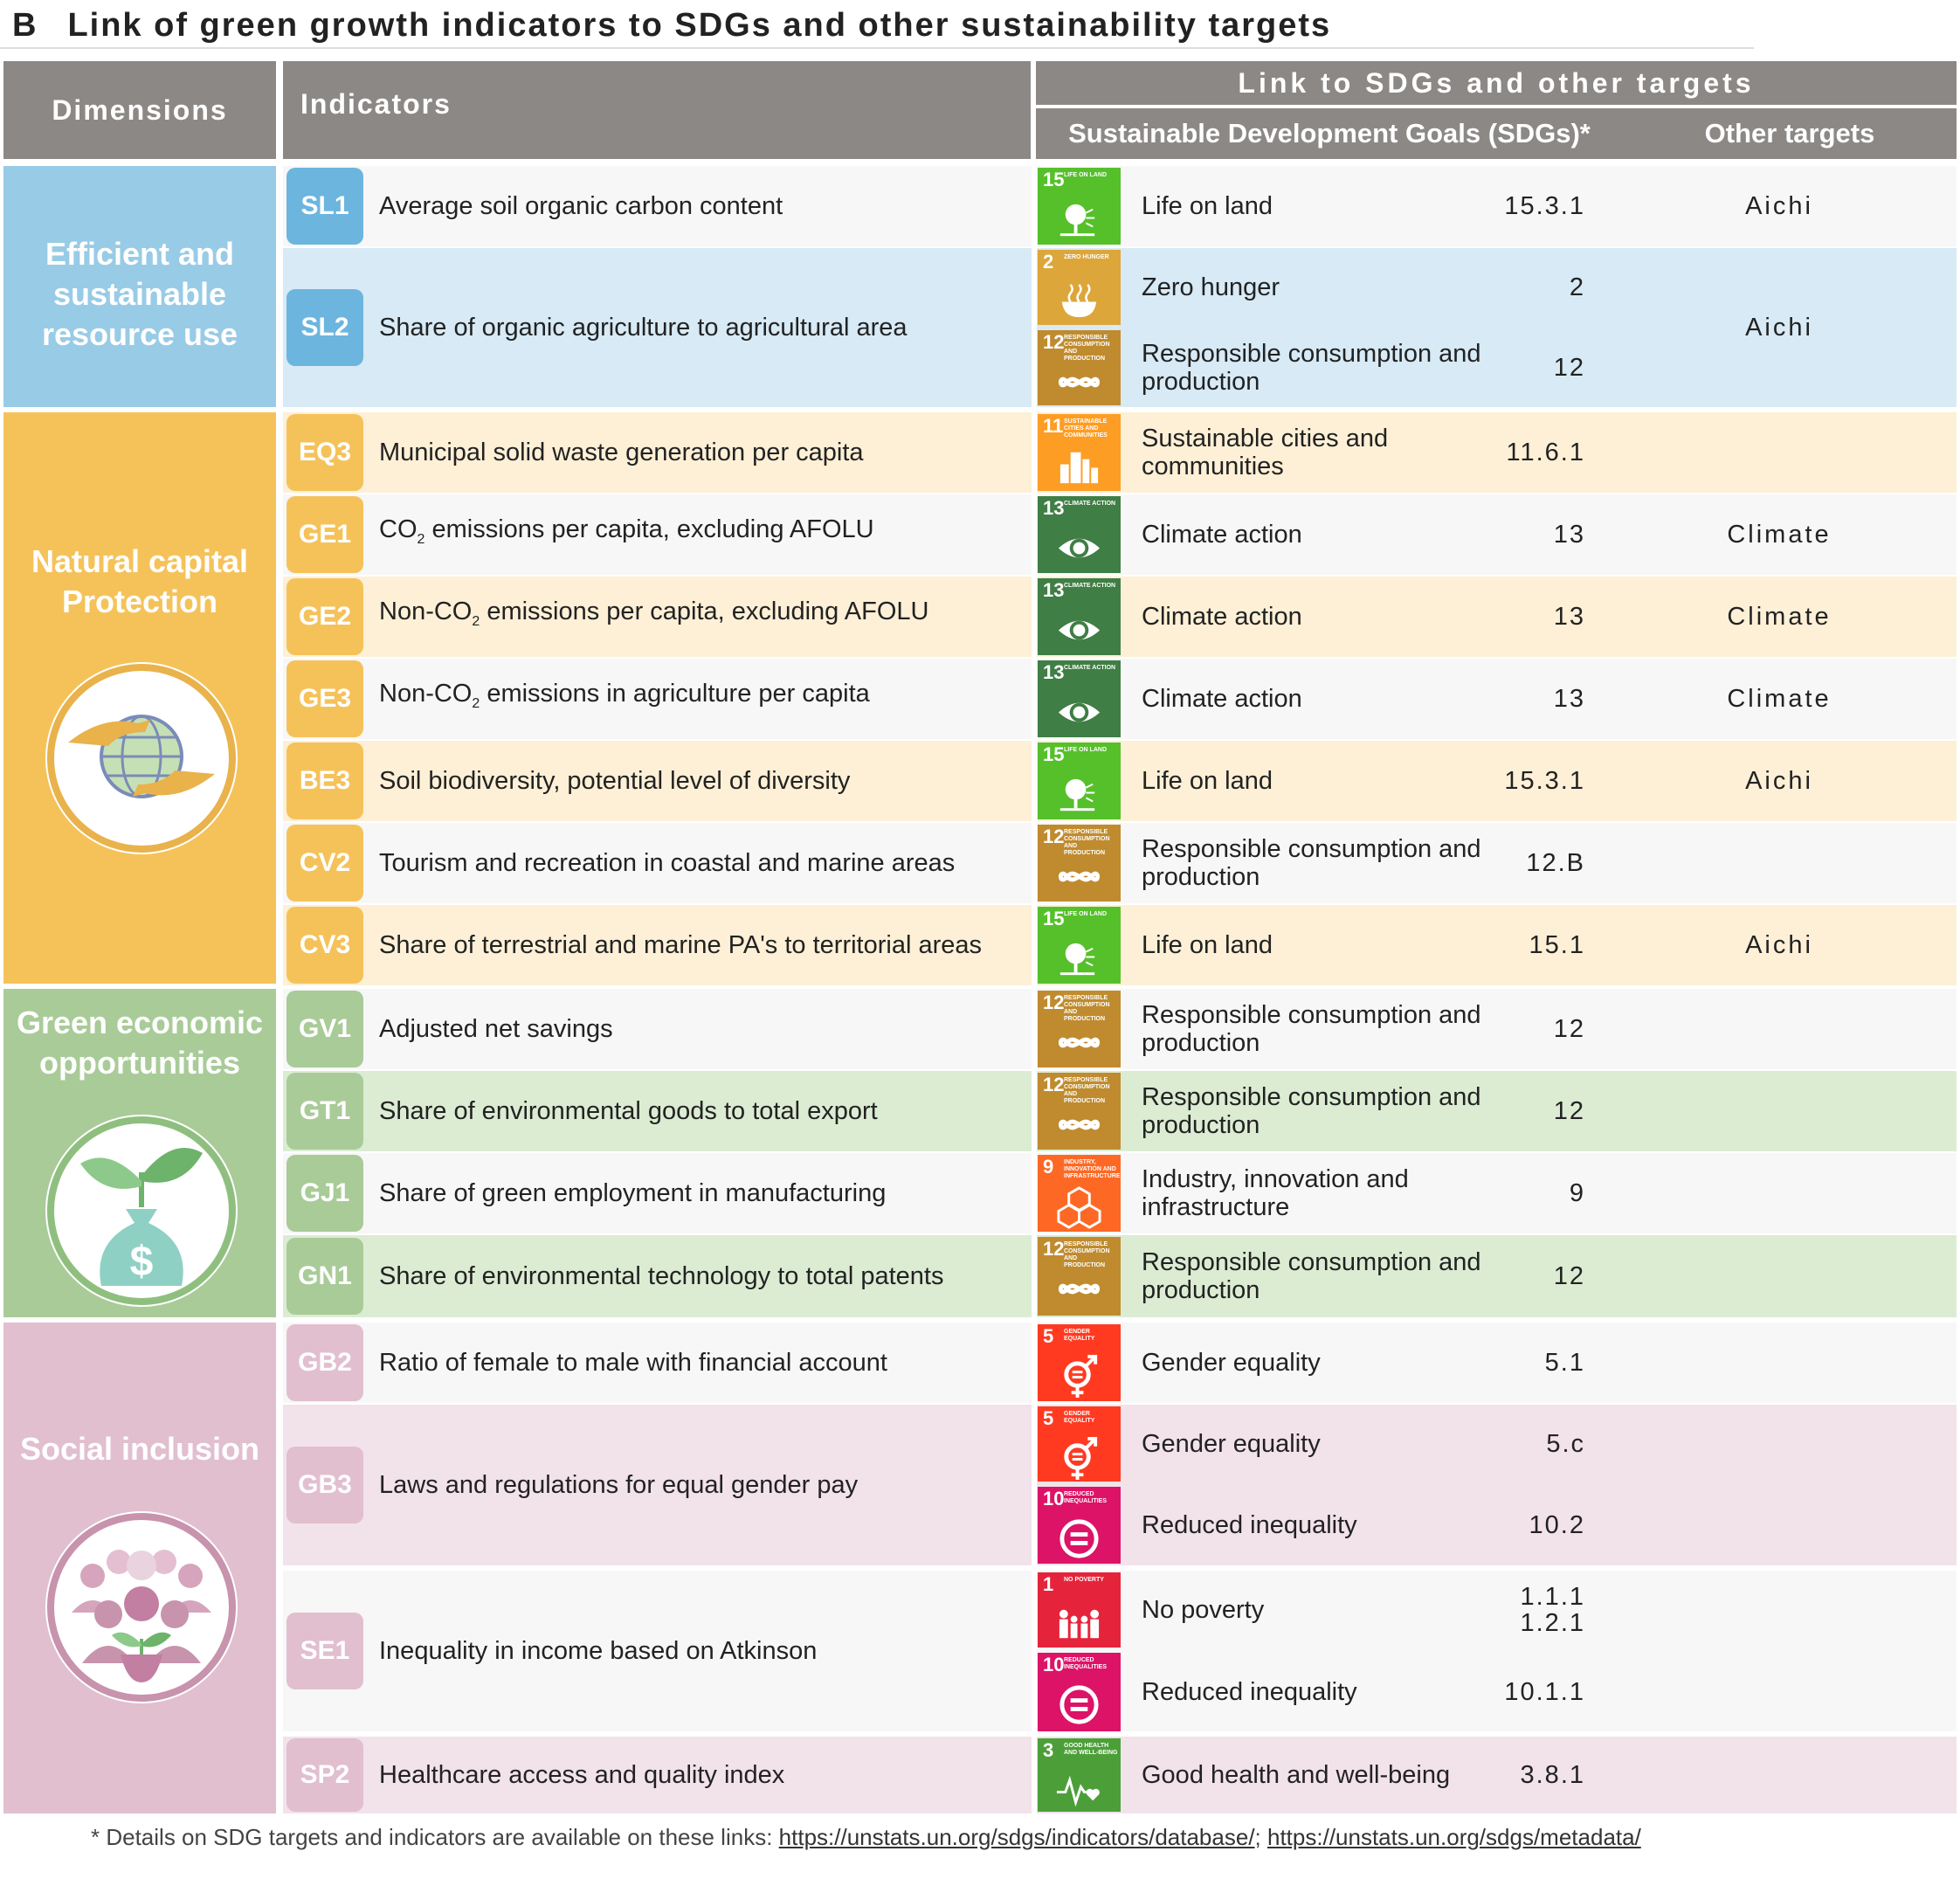 The width and height of the screenshot is (1960, 1879). I want to click on indicator-code: SL2, so click(324, 327).